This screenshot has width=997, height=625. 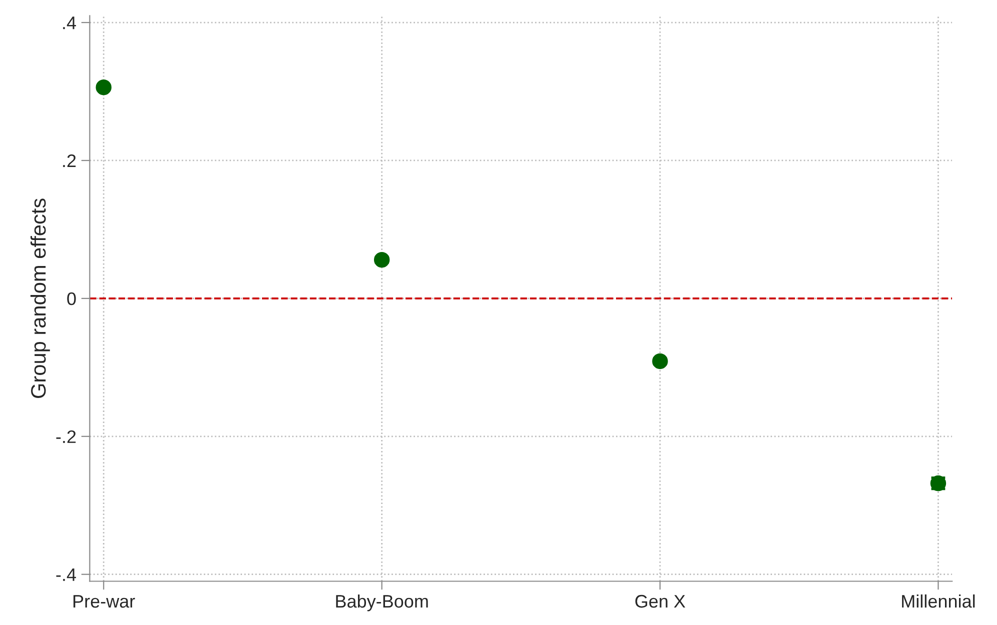 What do you see at coordinates (938, 601) in the screenshot?
I see `x-tick-label: Millennial` at bounding box center [938, 601].